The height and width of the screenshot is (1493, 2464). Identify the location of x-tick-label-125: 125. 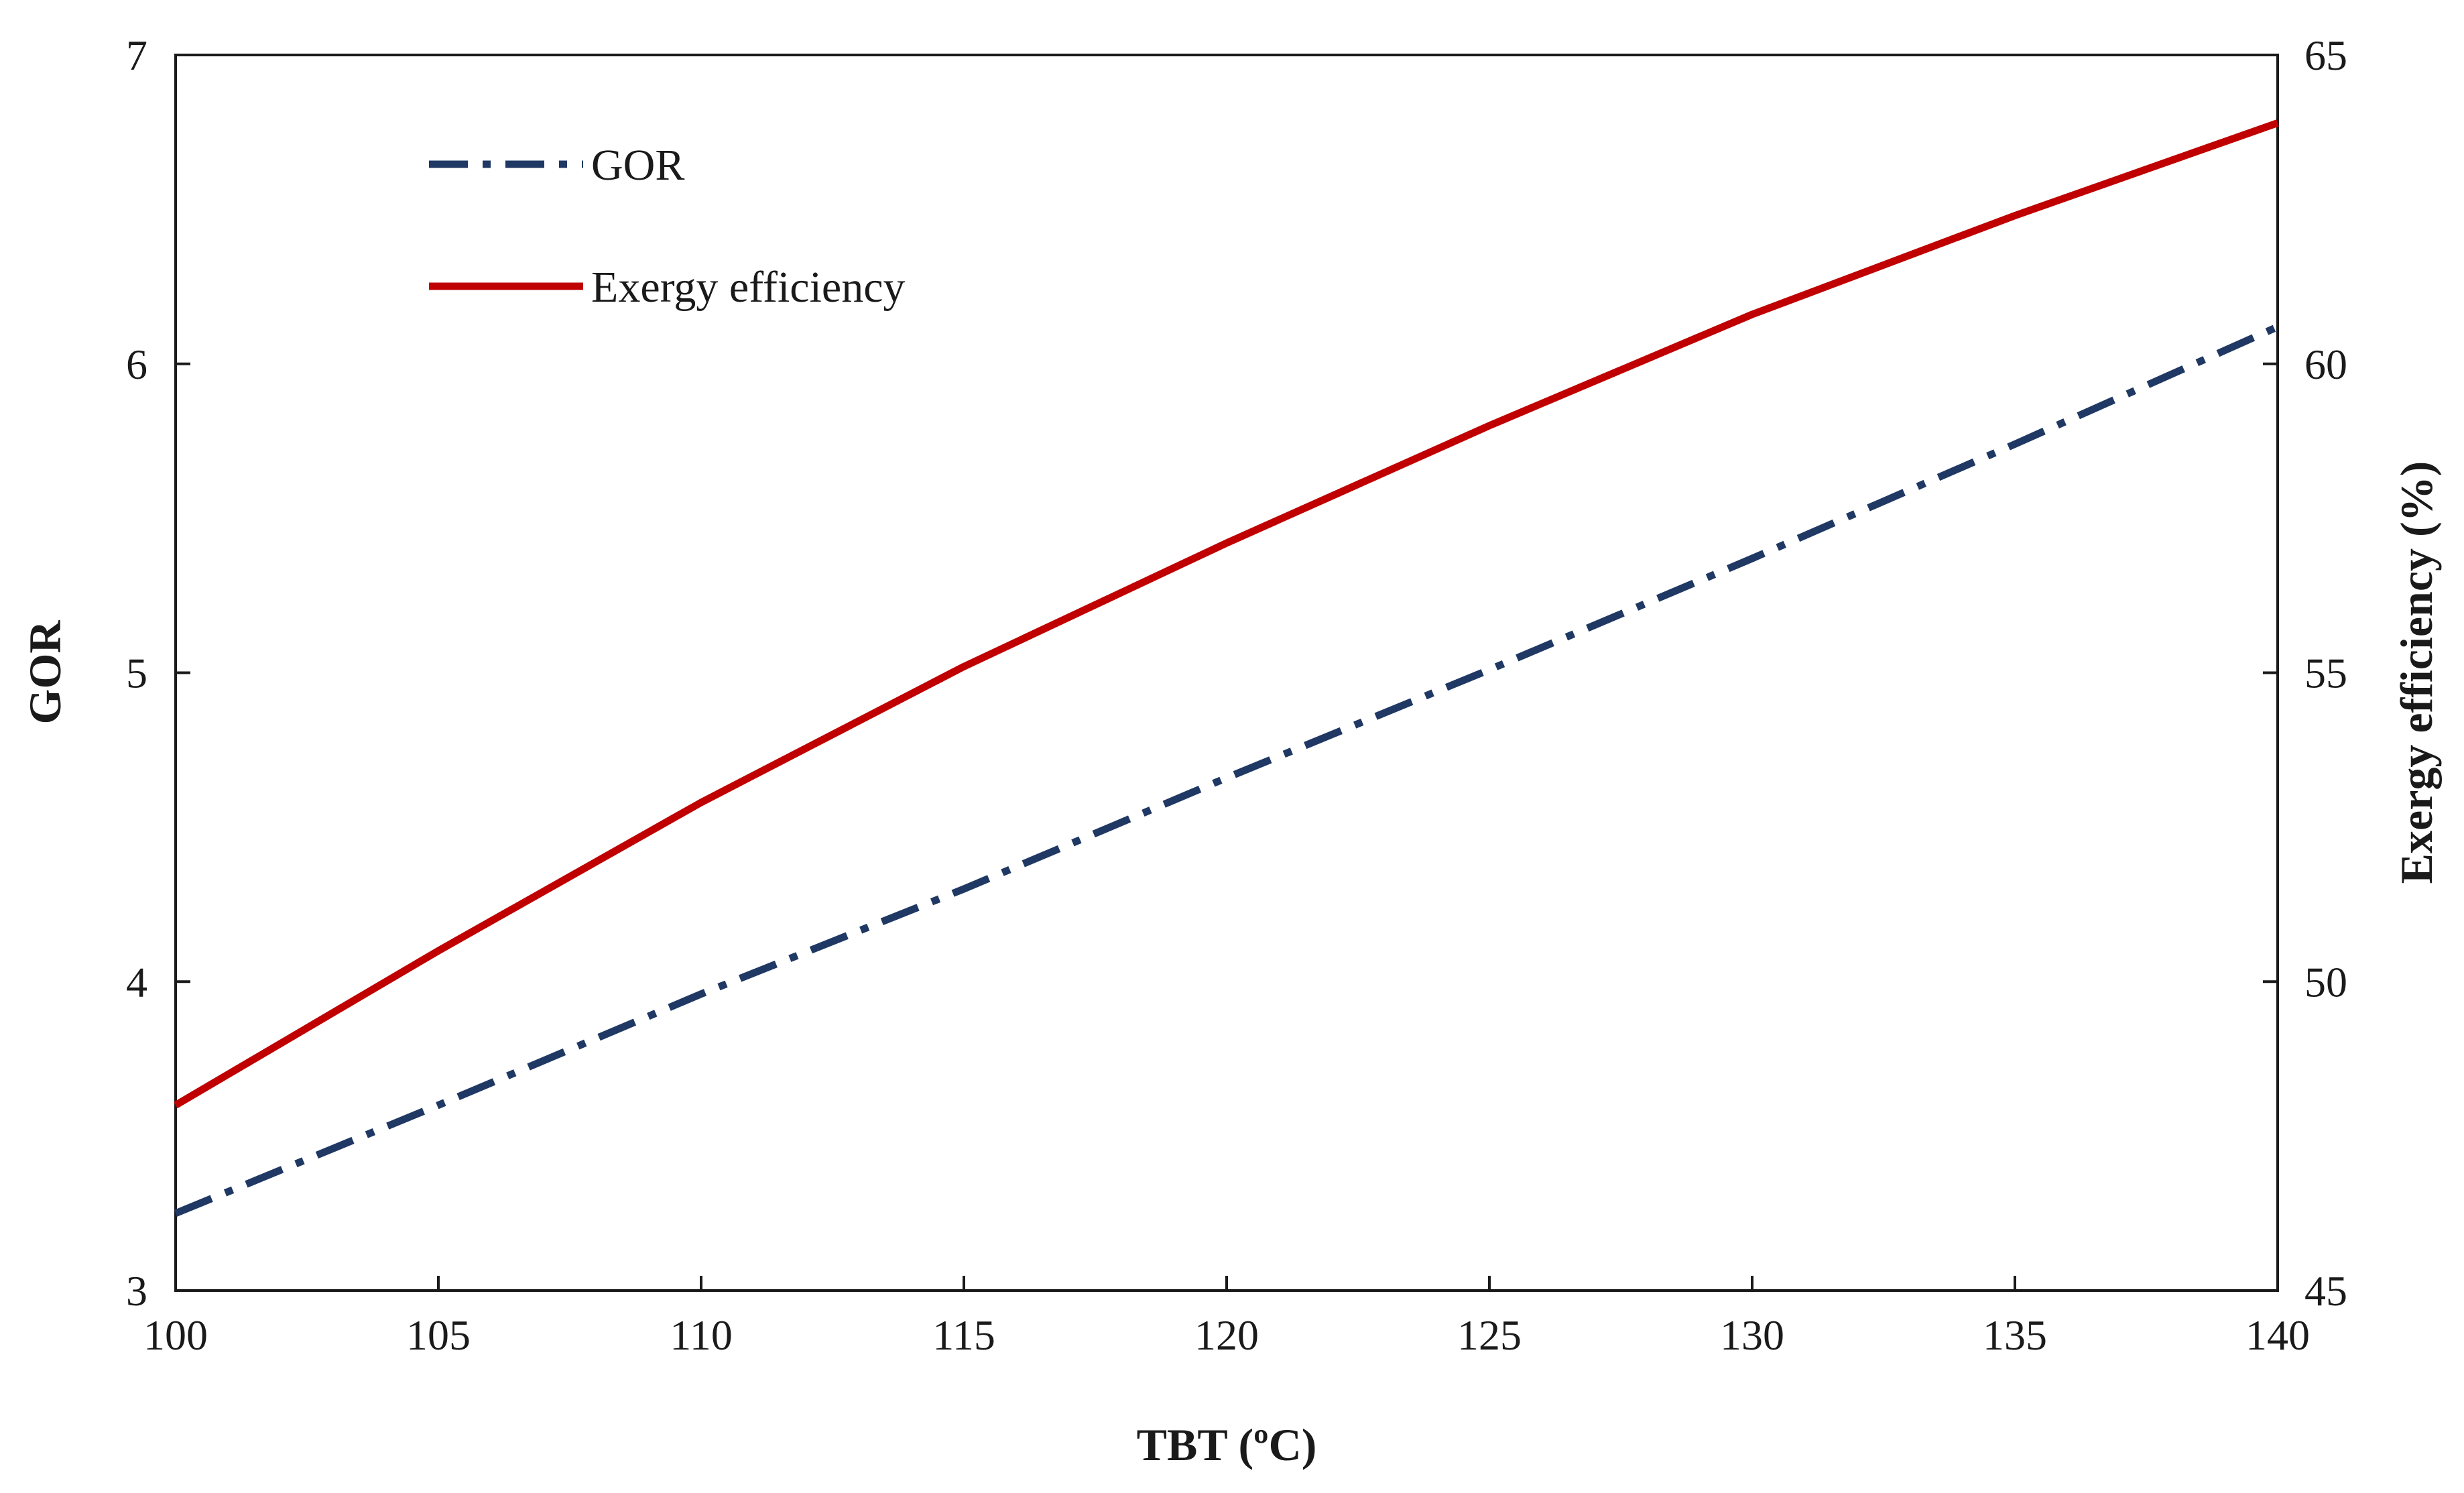
(1489, 1335).